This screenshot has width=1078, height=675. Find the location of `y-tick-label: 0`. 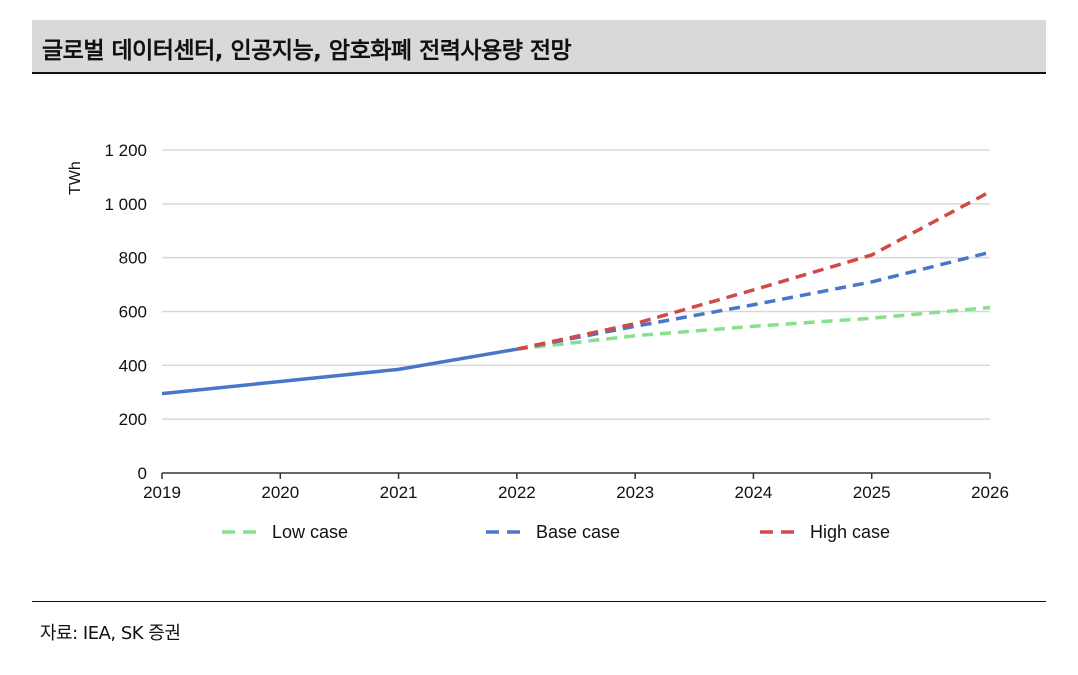

y-tick-label: 0 is located at coordinates (142, 473).